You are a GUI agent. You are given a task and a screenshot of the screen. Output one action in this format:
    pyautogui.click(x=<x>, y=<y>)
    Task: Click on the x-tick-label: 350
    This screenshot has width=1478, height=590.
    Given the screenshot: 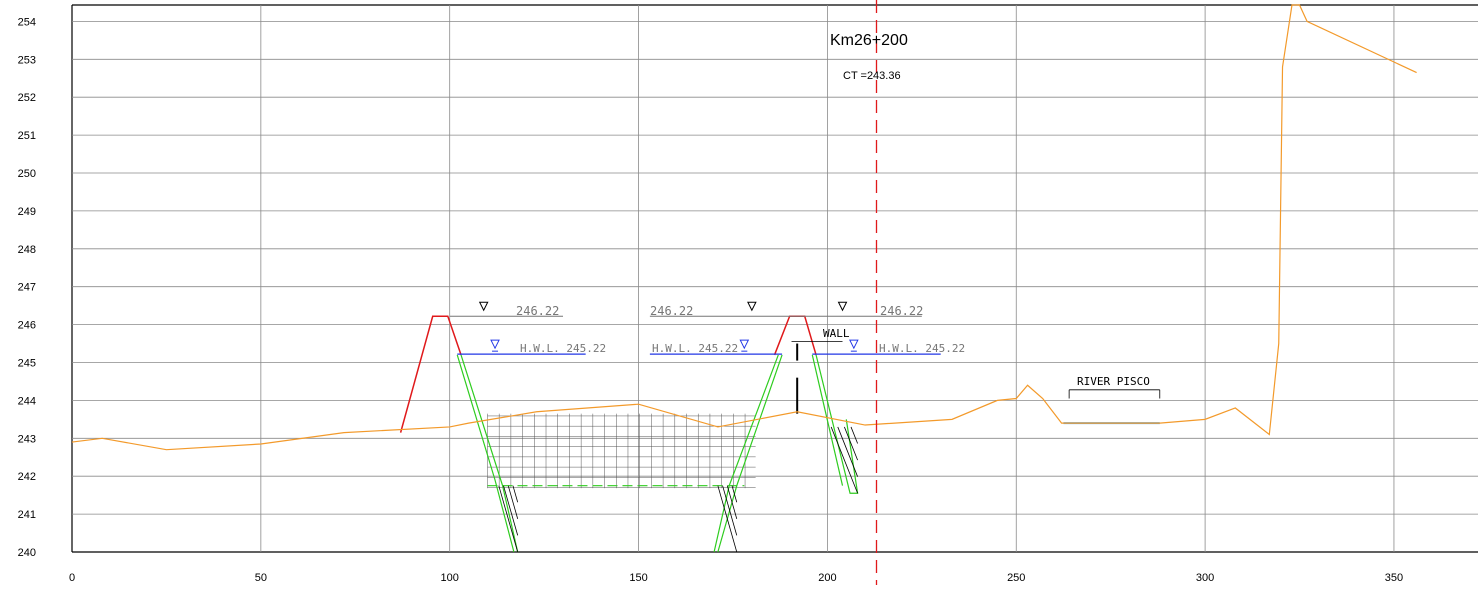 What is the action you would take?
    pyautogui.click(x=1394, y=578)
    